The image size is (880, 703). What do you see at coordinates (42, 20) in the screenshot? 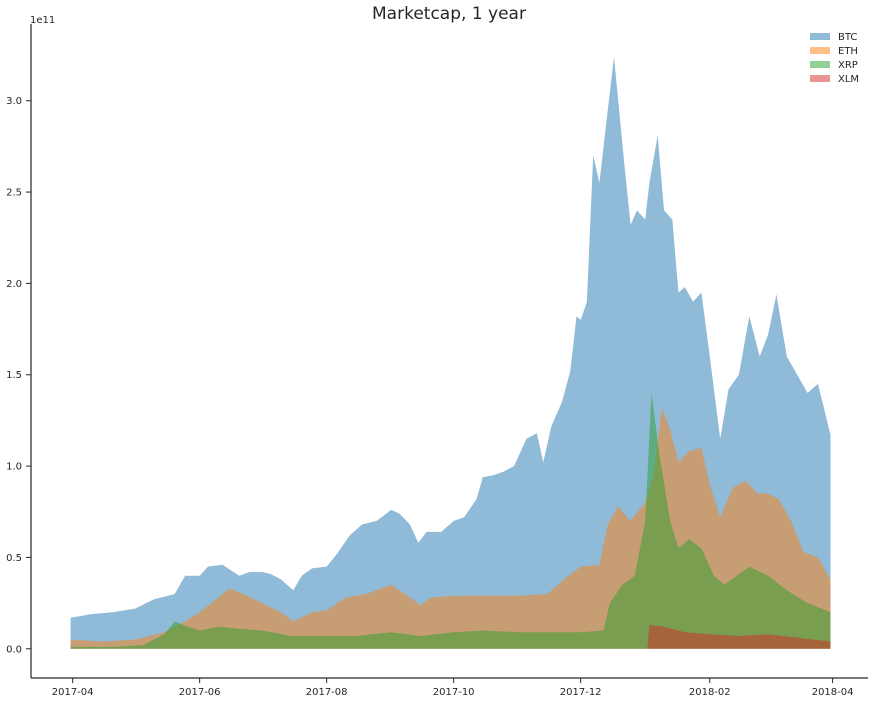
I see `y-offset-label: 1e11` at bounding box center [42, 20].